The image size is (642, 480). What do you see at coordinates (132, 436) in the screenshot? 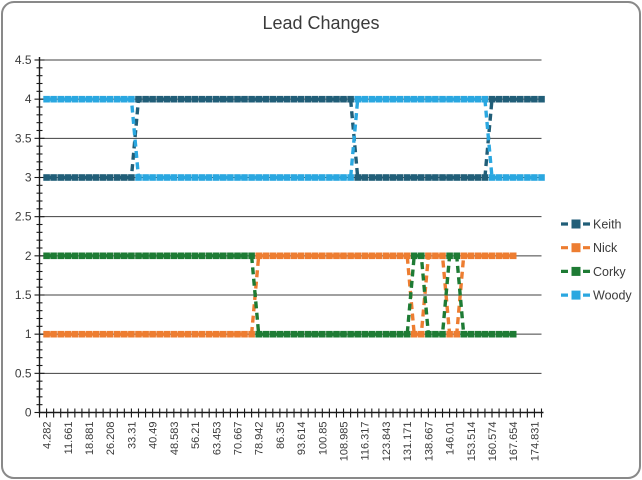
I see `x-axis-label: 33.31` at bounding box center [132, 436].